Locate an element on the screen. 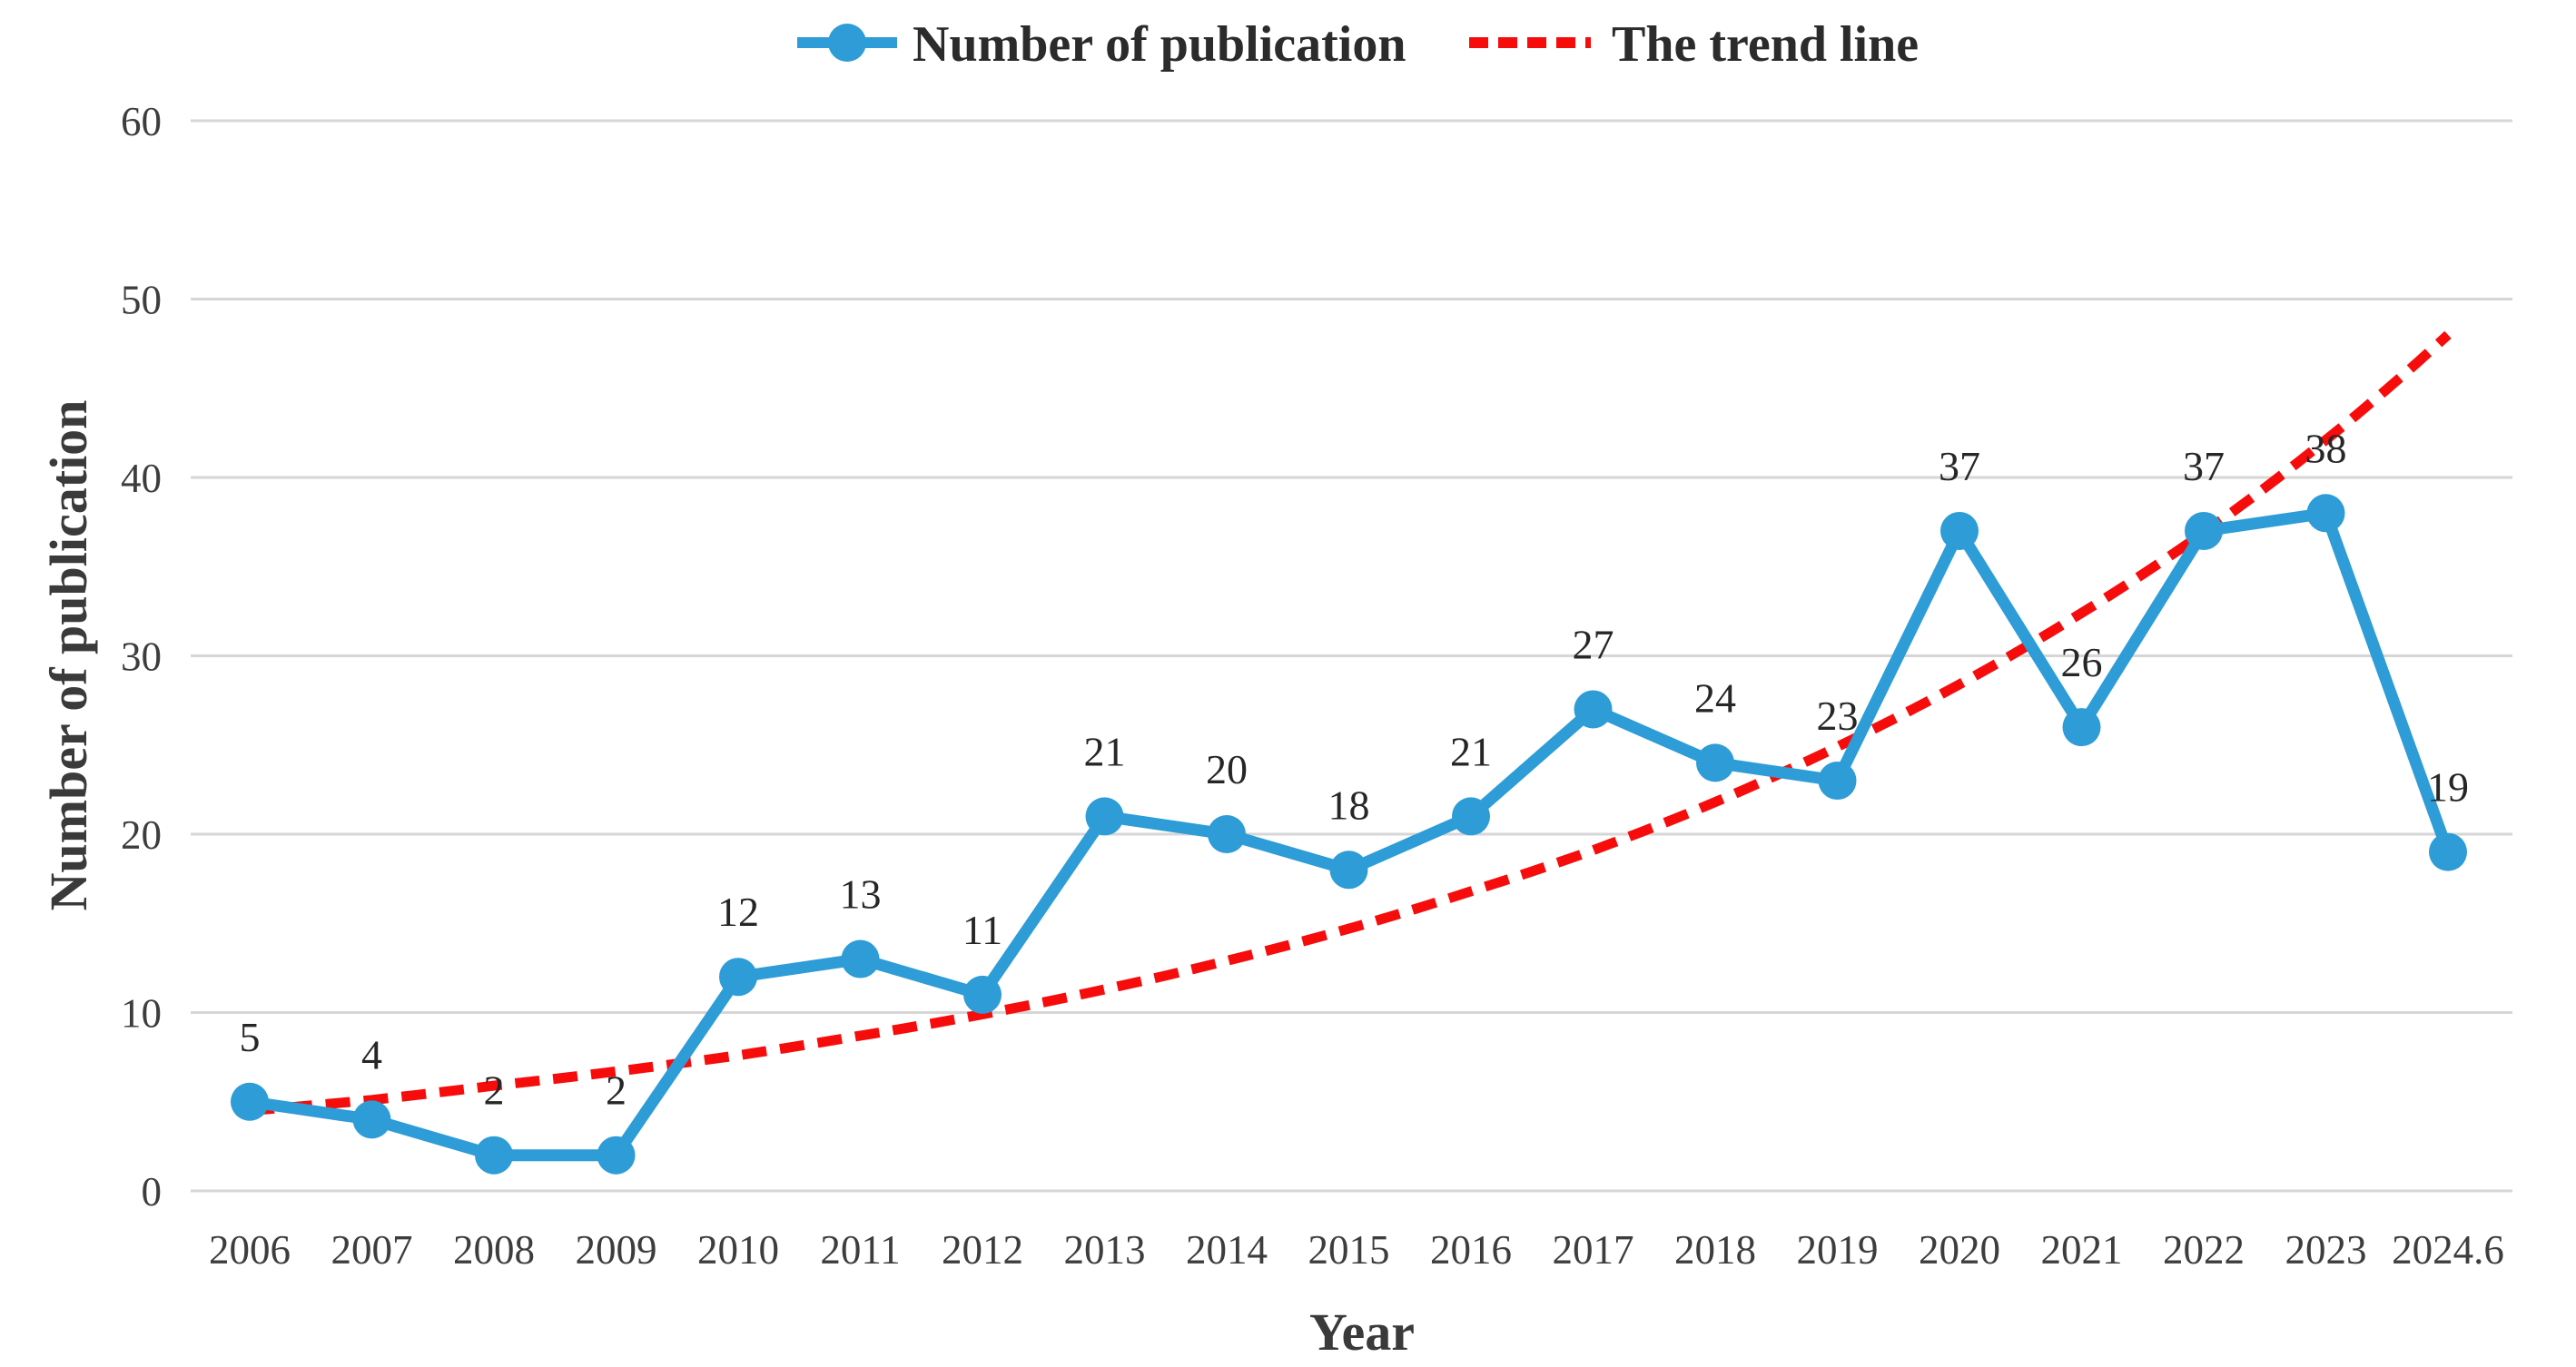  legend: Number of publication The trend line is located at coordinates (1358, 44).